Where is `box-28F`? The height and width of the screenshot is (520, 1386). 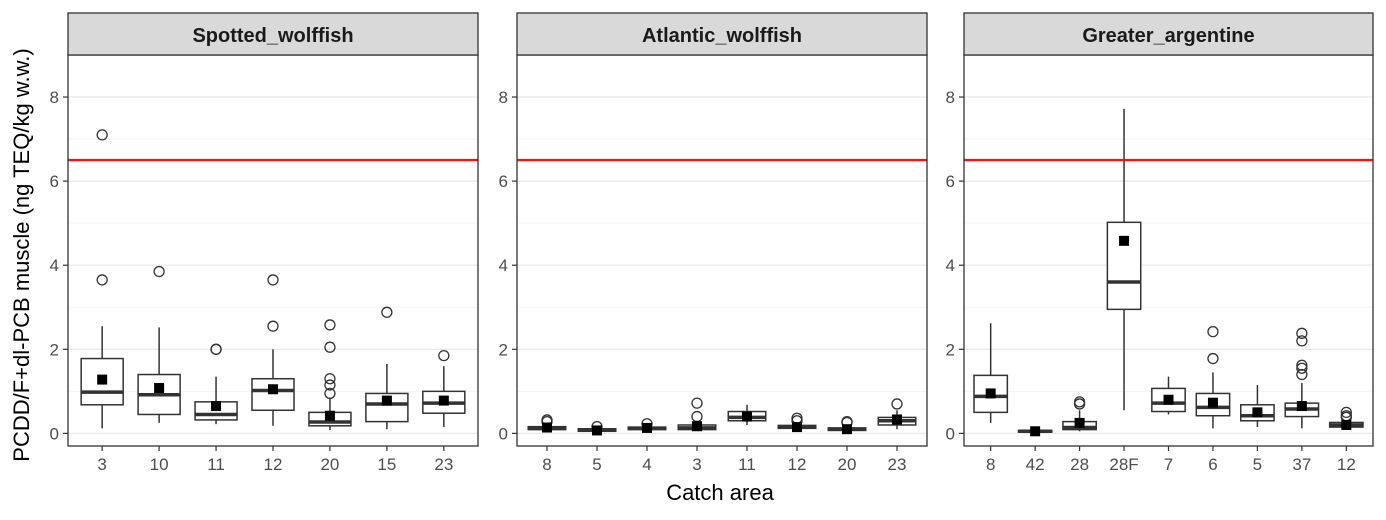
box-28F is located at coordinates (1124, 259).